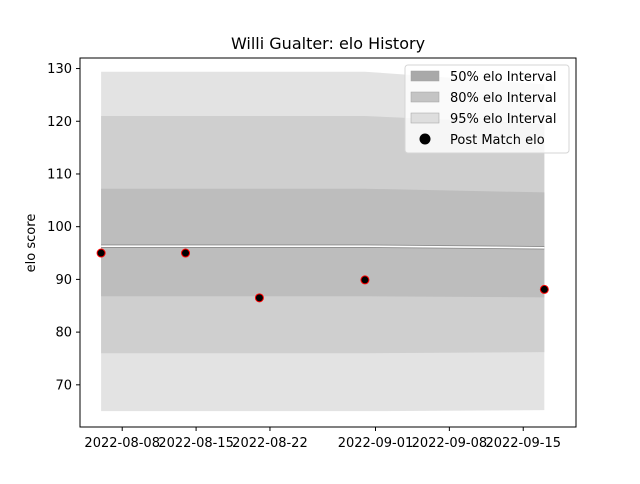 The image size is (640, 484). I want to click on legend-marker, so click(425, 139).